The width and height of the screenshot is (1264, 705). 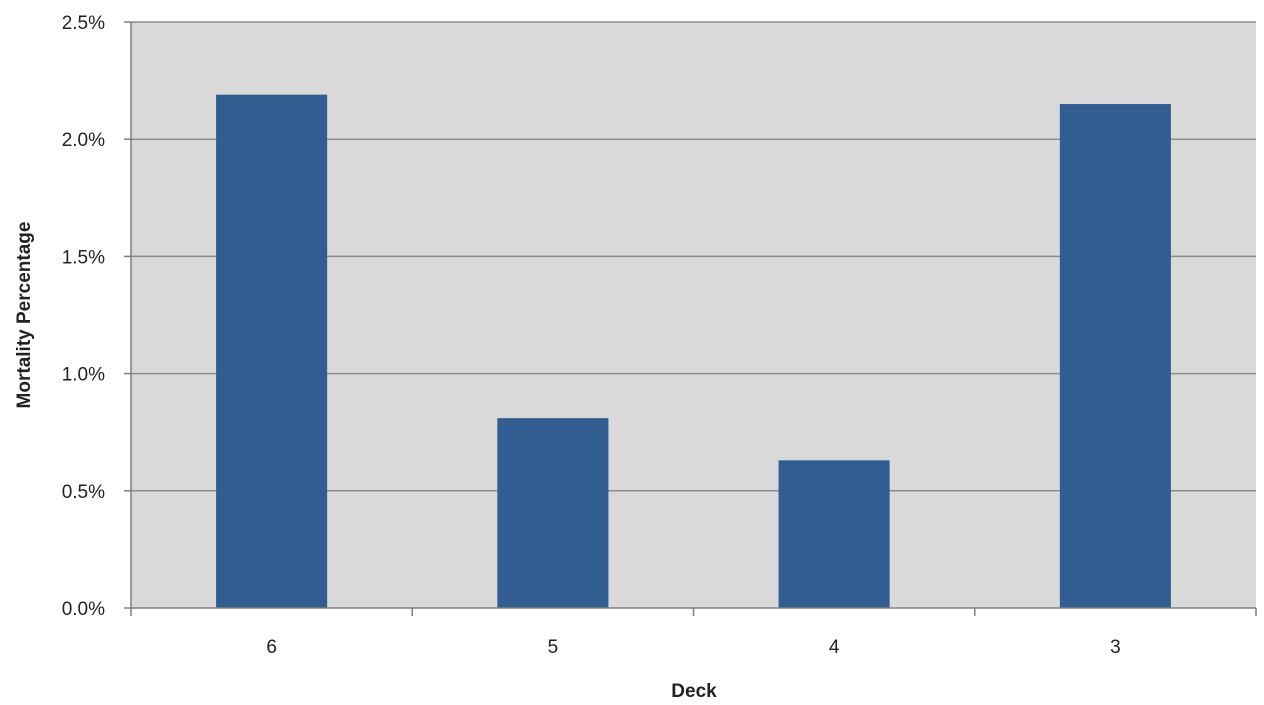 I want to click on x-tick-label: 3, so click(x=1115, y=647).